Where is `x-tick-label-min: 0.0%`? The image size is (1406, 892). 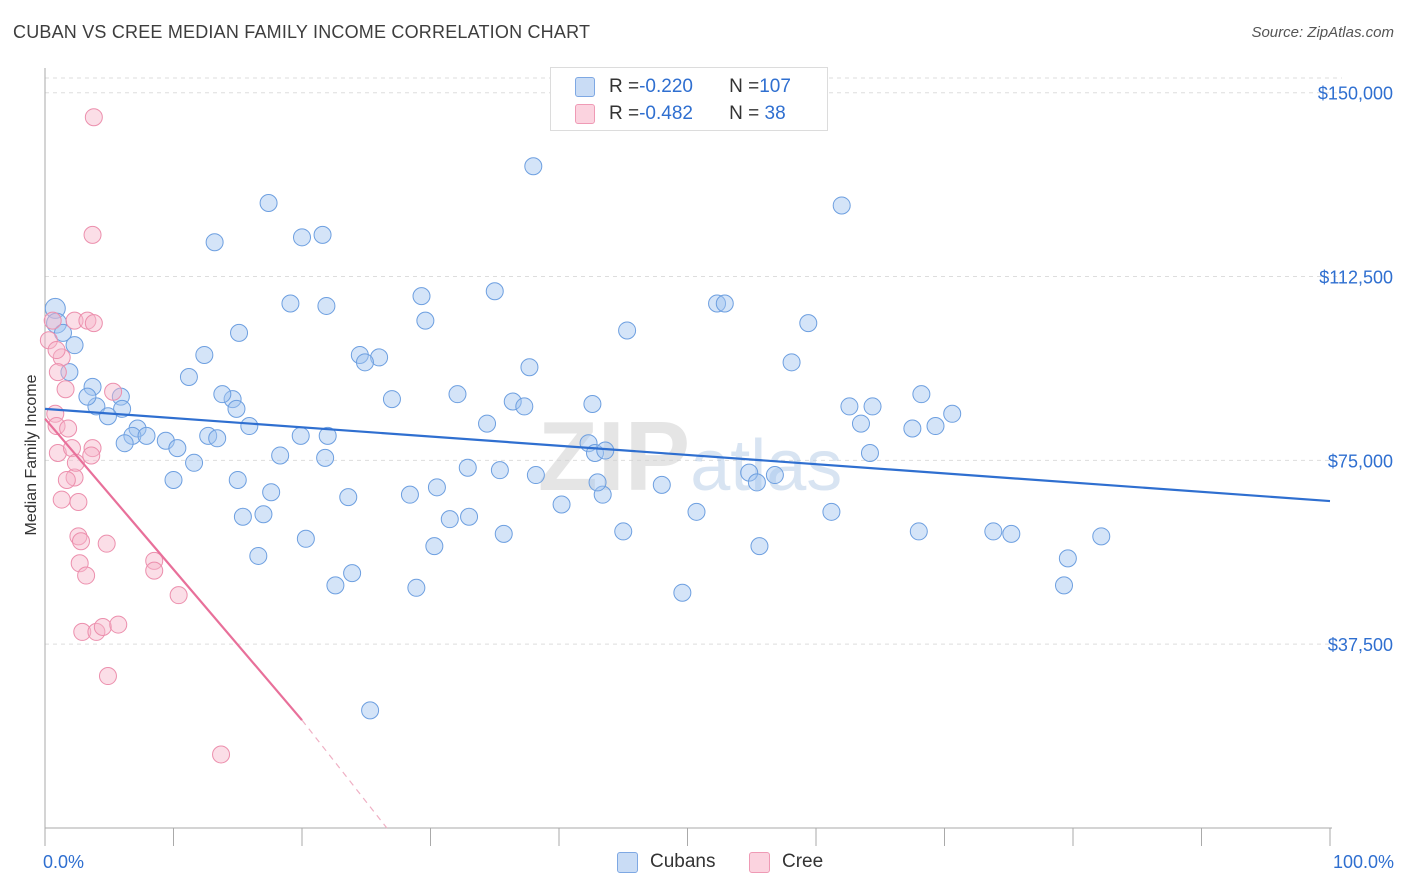 x-tick-label-min: 0.0% is located at coordinates (64, 862).